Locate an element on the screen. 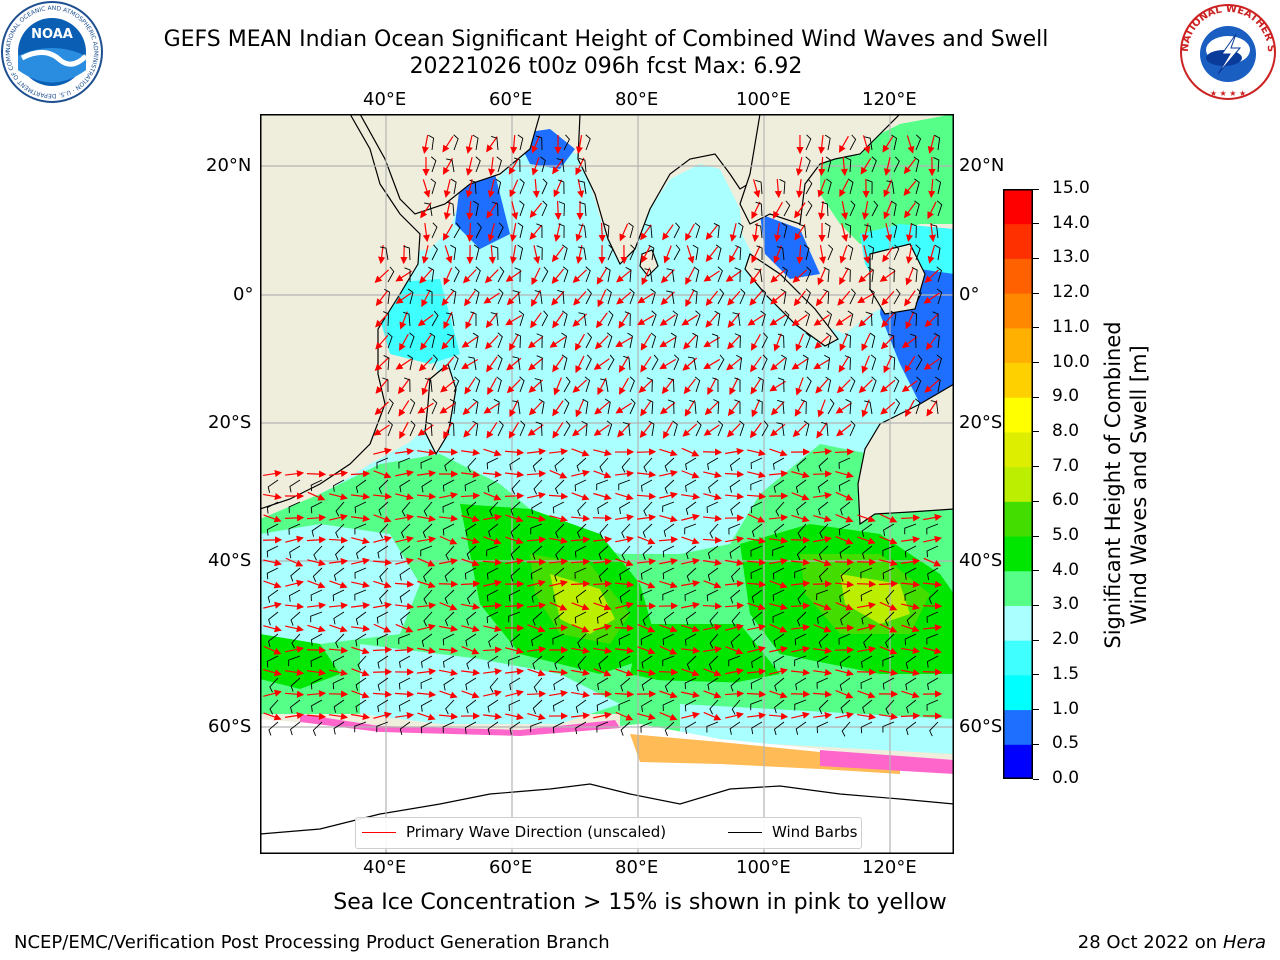 This screenshot has height=960, width=1280. noaa-logo-text: NOAA is located at coordinates (52, 34).